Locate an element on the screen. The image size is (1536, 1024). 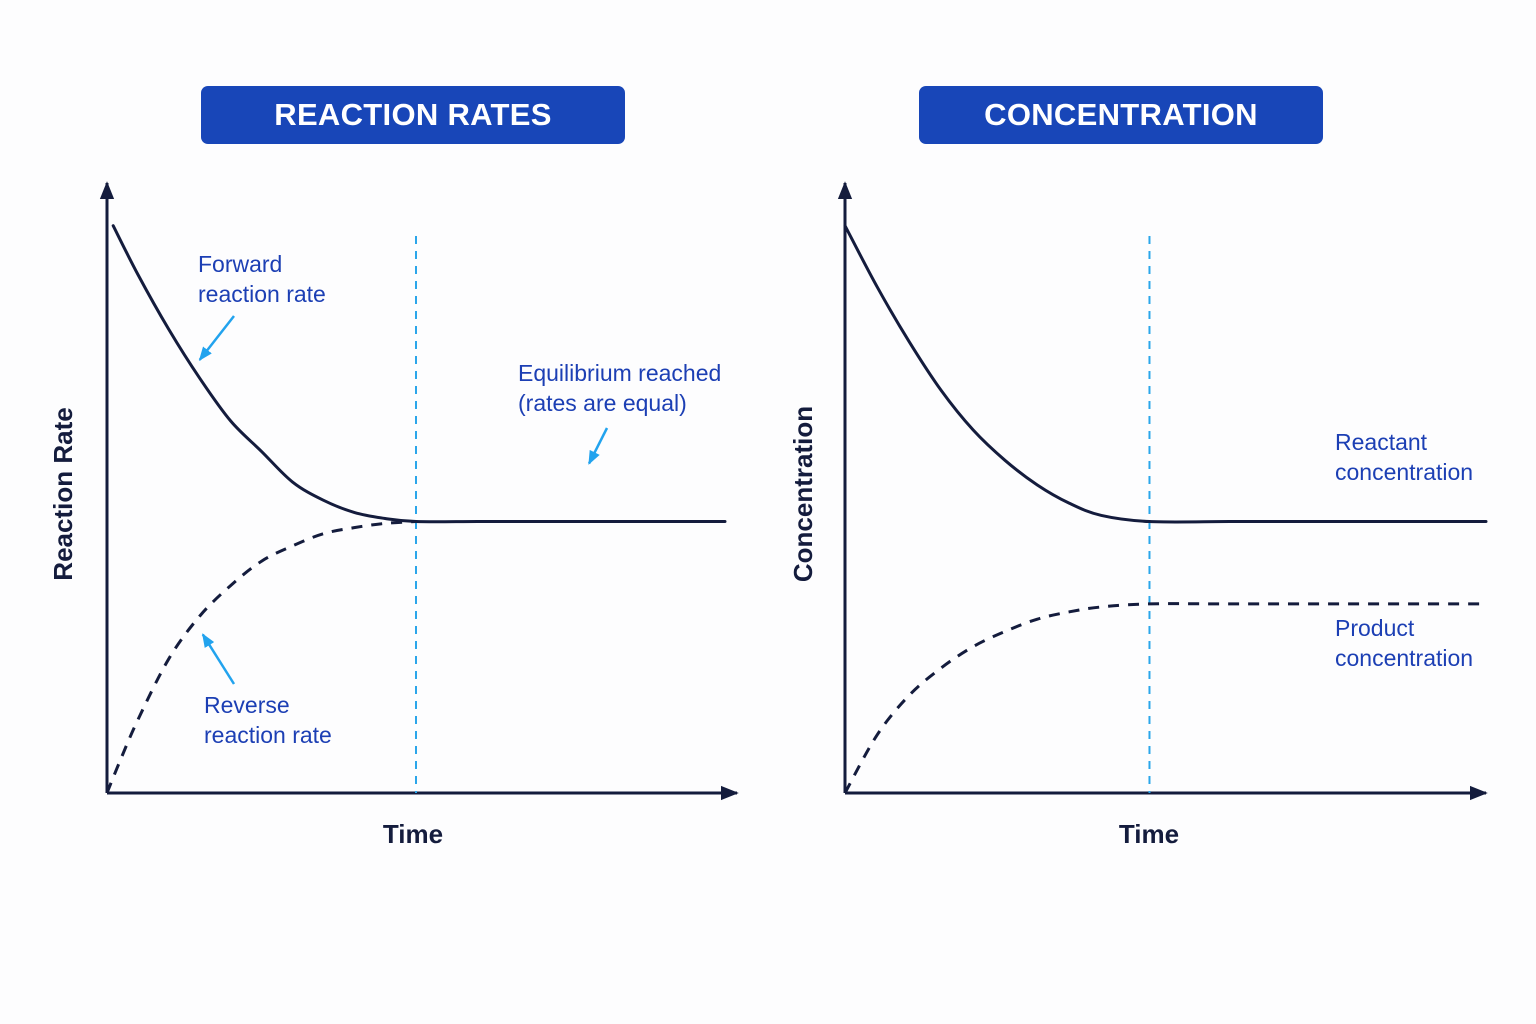
rates-annotation-0-line-1: reaction rate is located at coordinates (262, 294).